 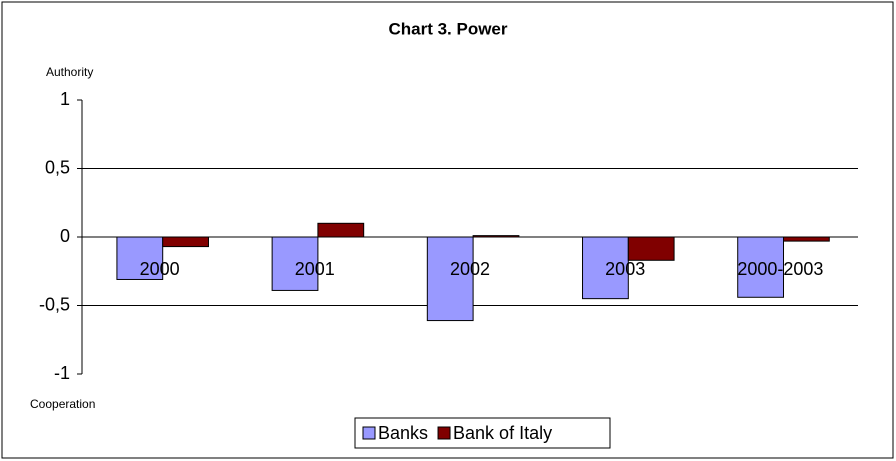 I want to click on x-tick-label: 2000, so click(x=160, y=269).